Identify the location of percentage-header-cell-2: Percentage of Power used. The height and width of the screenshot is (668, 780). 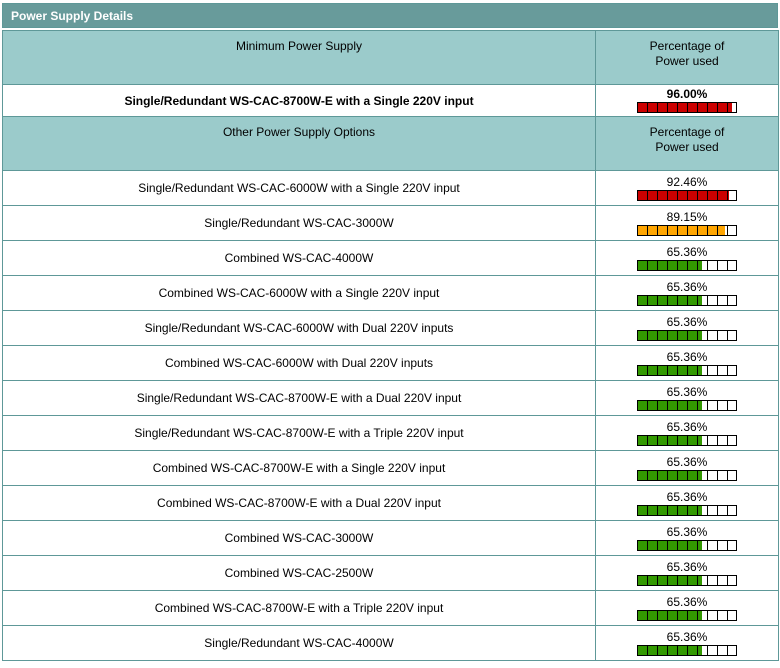
(687, 143).